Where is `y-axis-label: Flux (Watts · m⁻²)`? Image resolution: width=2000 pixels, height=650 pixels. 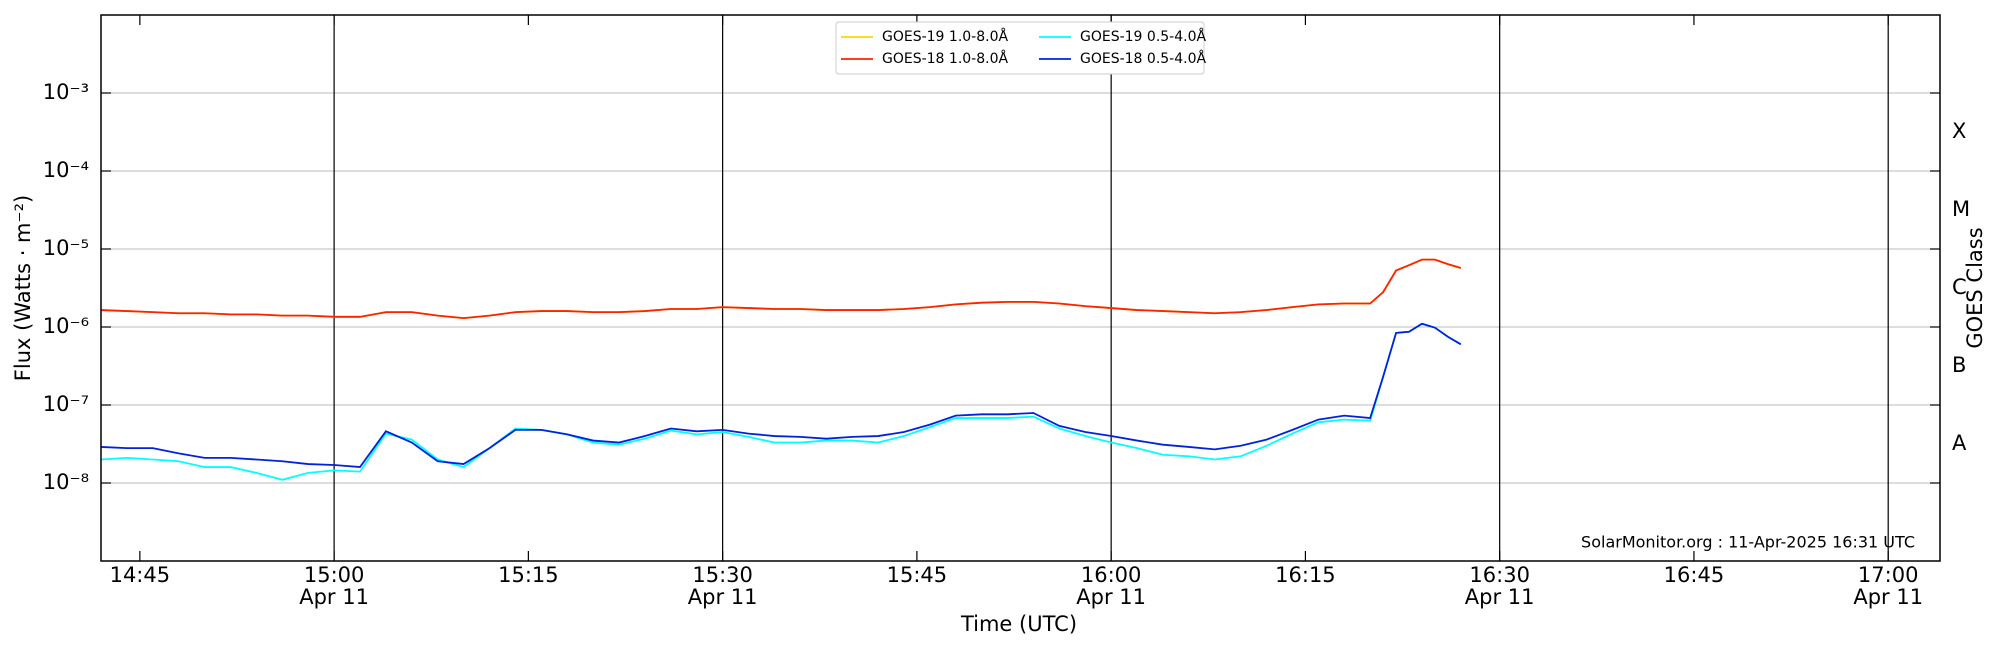
y-axis-label: Flux (Watts · m⁻²) is located at coordinates (23, 288).